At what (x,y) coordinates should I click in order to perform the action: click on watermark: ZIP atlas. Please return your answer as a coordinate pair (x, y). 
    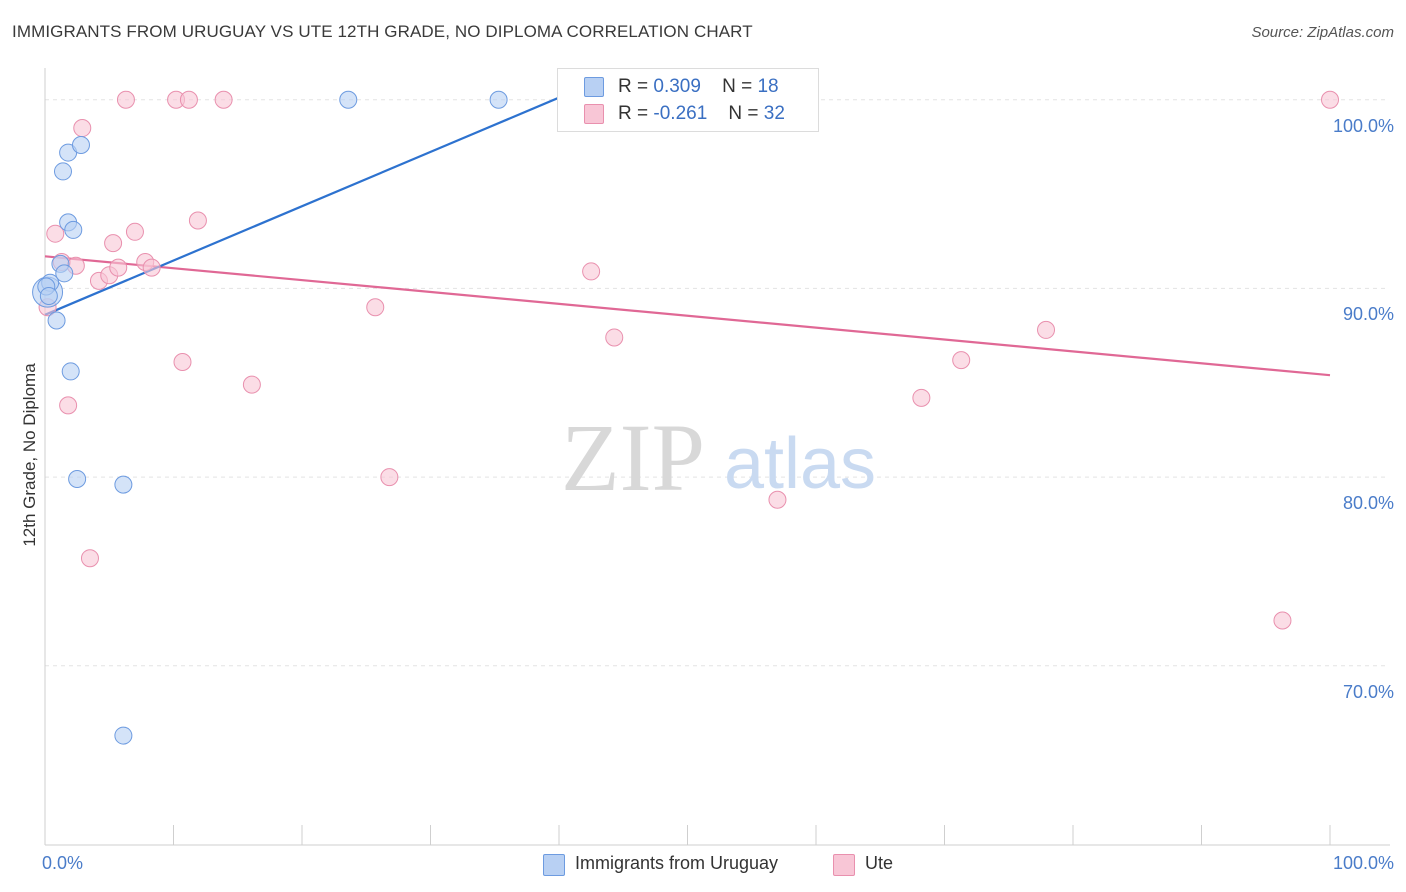
    Looking at the image, I should click on (718, 457).